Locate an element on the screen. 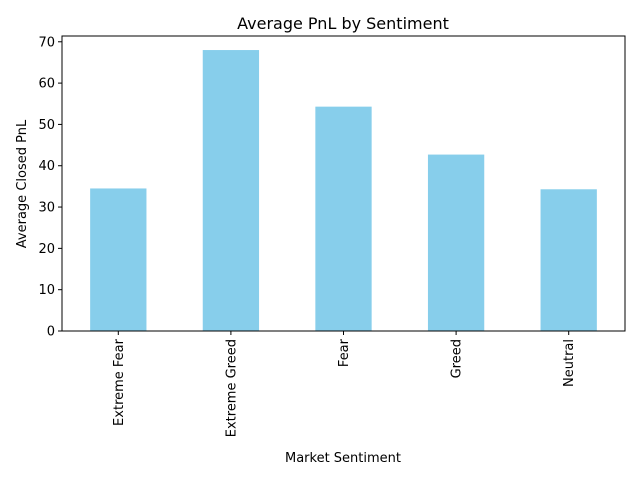 Image resolution: width=640 pixels, height=480 pixels. y-tick-label: 30 is located at coordinates (46, 208).